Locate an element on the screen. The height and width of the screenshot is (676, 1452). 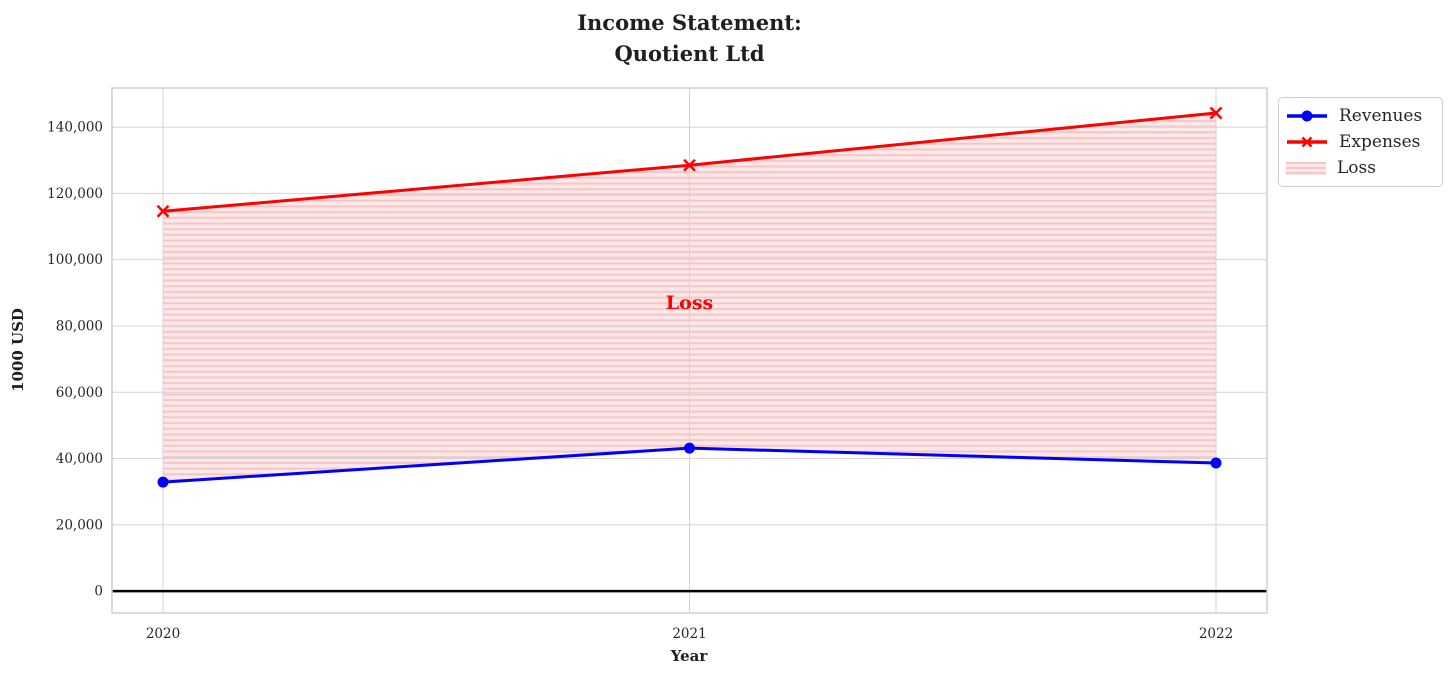
legend-label-loss: Loss is located at coordinates (1356, 168).